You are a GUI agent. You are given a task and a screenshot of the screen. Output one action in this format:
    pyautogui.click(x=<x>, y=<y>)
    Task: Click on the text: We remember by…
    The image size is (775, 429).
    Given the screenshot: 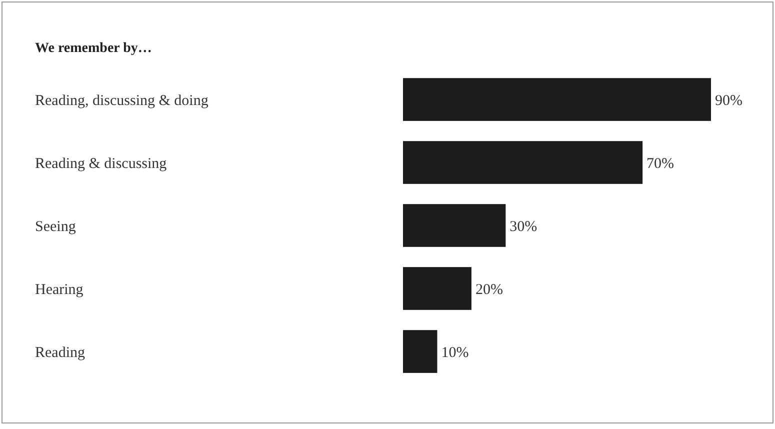 What is the action you would take?
    pyautogui.click(x=93, y=48)
    